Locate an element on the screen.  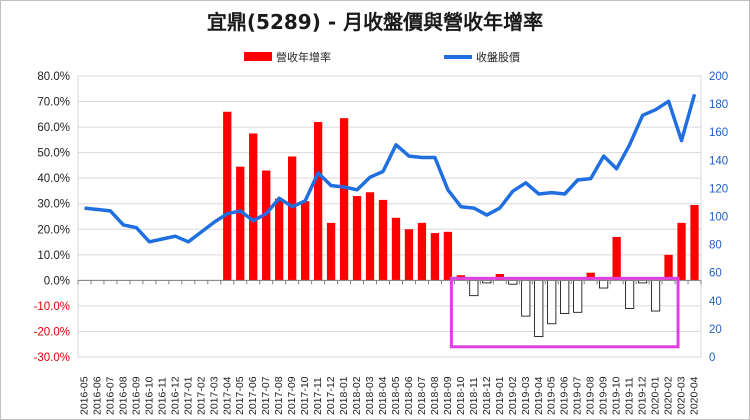
y-left-tick-label: -30.0% is located at coordinates (52, 358).